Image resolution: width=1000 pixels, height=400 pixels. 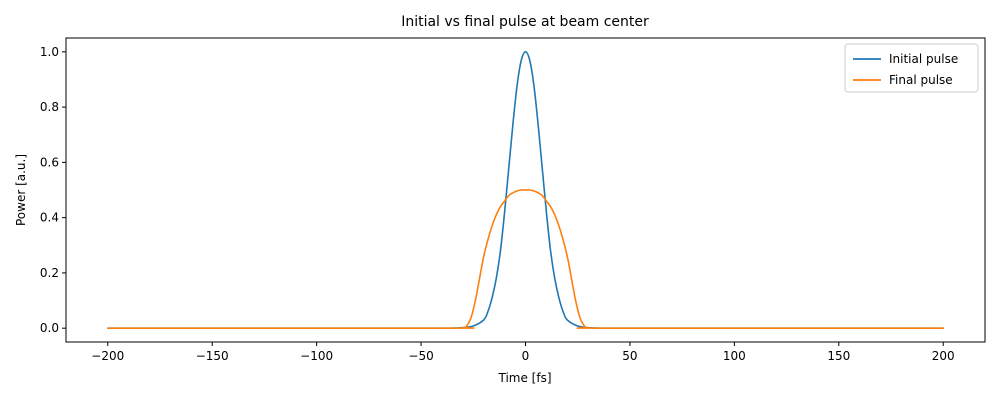 I want to click on y-tick-label: 0.4, so click(x=49, y=218).